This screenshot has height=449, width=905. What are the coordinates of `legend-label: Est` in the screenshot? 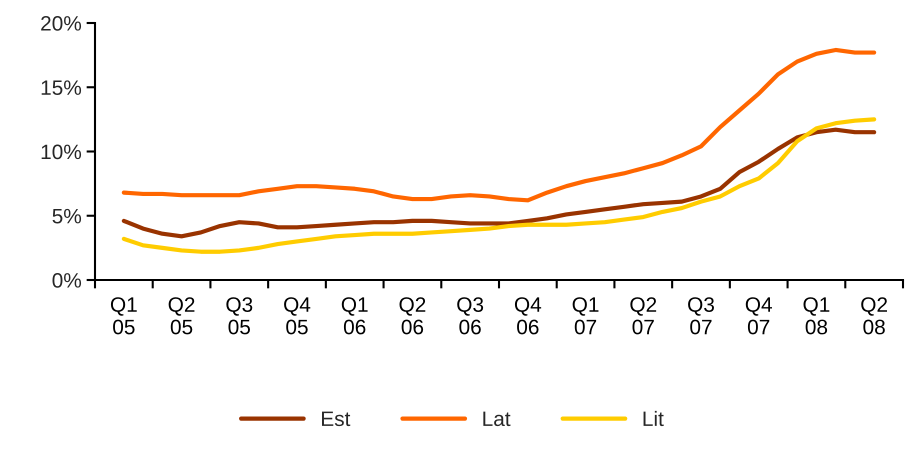 It's located at (336, 419).